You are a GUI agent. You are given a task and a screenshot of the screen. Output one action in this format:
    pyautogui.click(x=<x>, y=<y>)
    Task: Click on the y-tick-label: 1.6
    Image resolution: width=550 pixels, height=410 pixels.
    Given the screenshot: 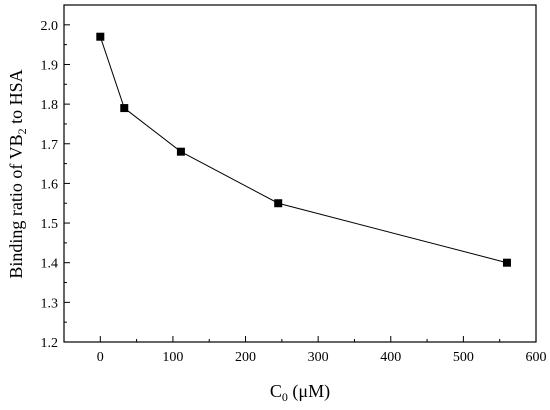 What is the action you would take?
    pyautogui.click(x=50, y=184)
    